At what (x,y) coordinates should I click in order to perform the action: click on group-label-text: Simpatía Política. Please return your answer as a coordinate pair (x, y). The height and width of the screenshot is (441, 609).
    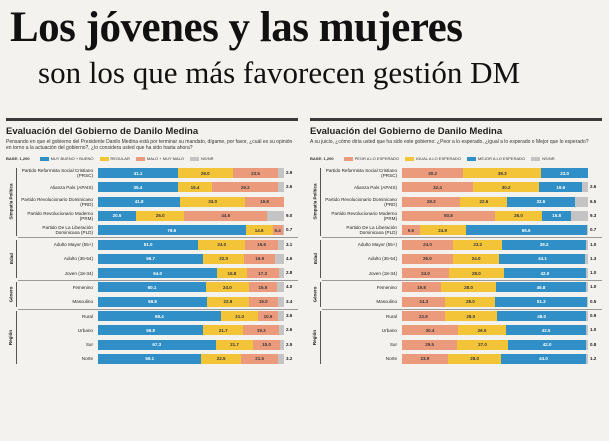
    Looking at the image, I should click on (315, 201).